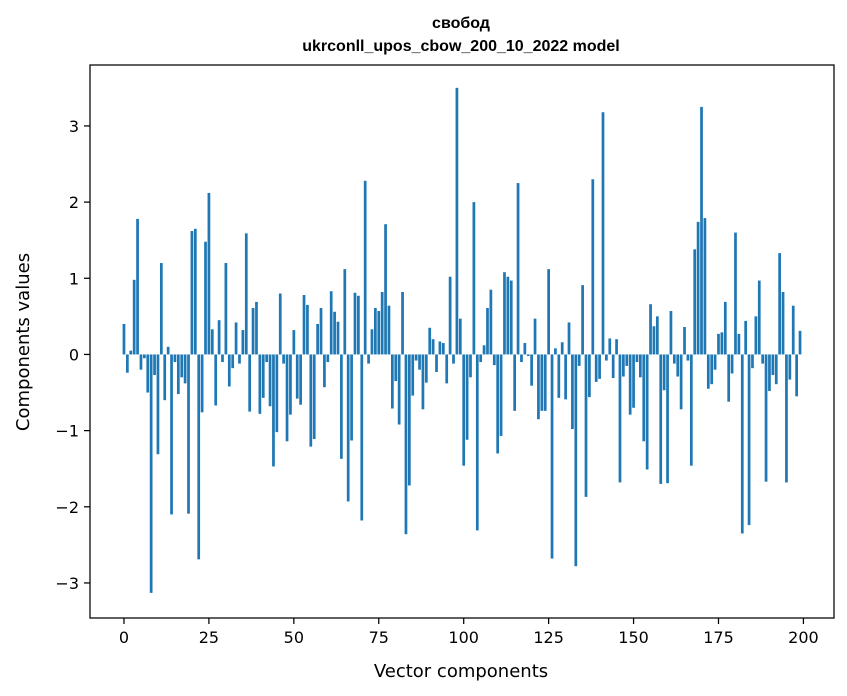 This screenshot has width=847, height=696. What do you see at coordinates (74, 354) in the screenshot?
I see `y-tick-label: 0` at bounding box center [74, 354].